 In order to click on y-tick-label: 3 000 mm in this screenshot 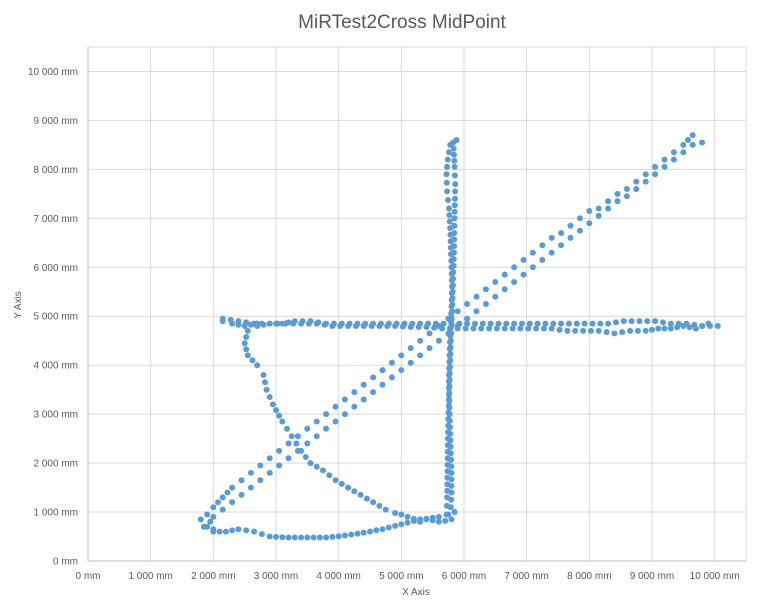, I will do `click(56, 415)`.